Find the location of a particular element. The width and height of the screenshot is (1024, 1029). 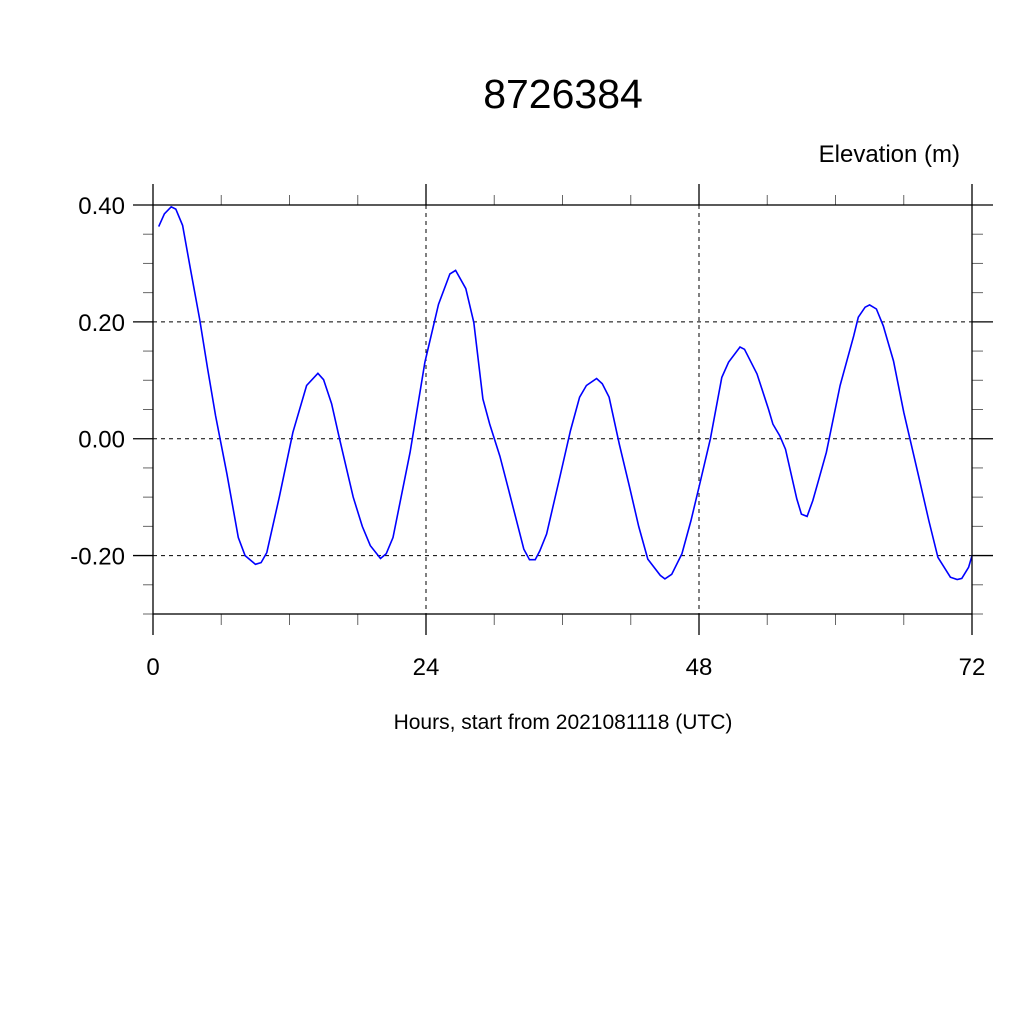

y-tick-label: 0.20 is located at coordinates (101, 323).